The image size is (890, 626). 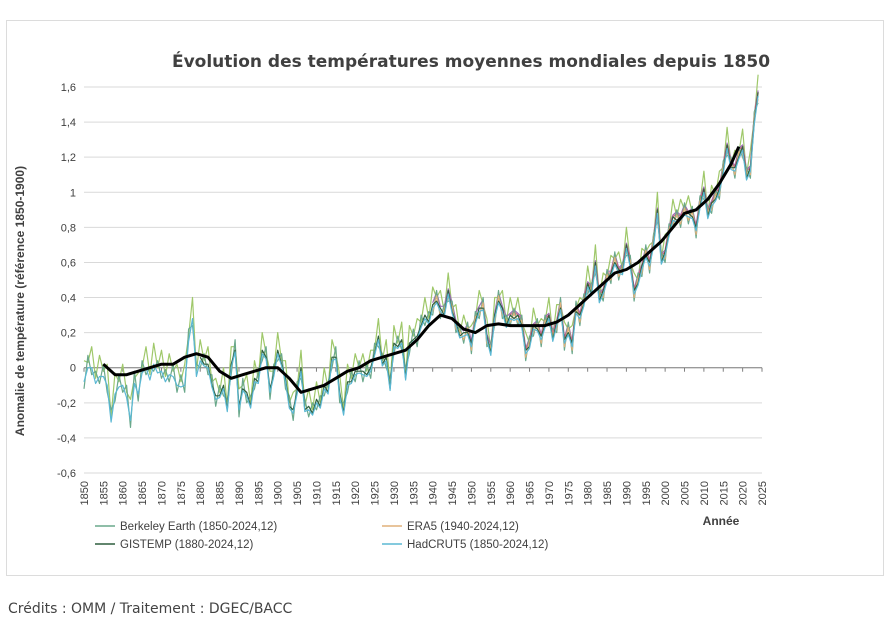 What do you see at coordinates (634, 221) in the screenshot?
I see `series-line` at bounding box center [634, 221].